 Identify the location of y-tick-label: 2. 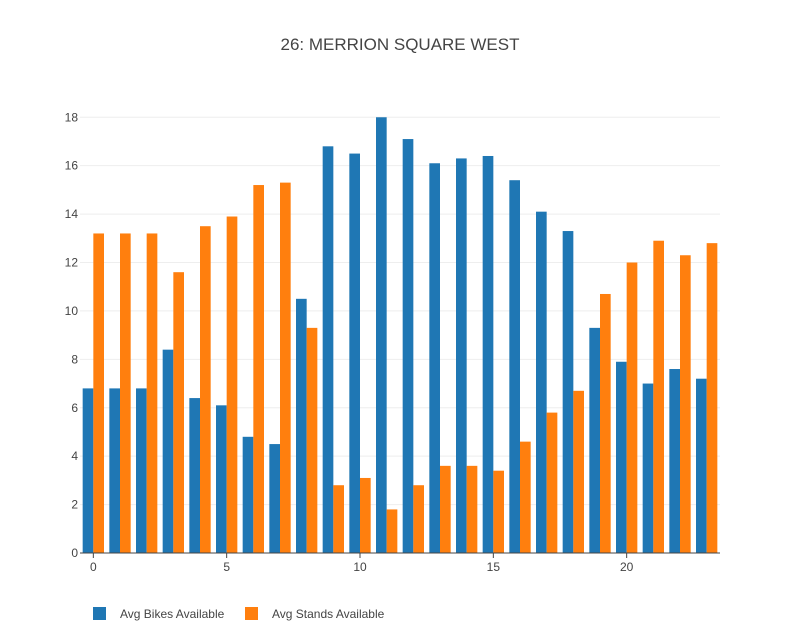
(74, 505).